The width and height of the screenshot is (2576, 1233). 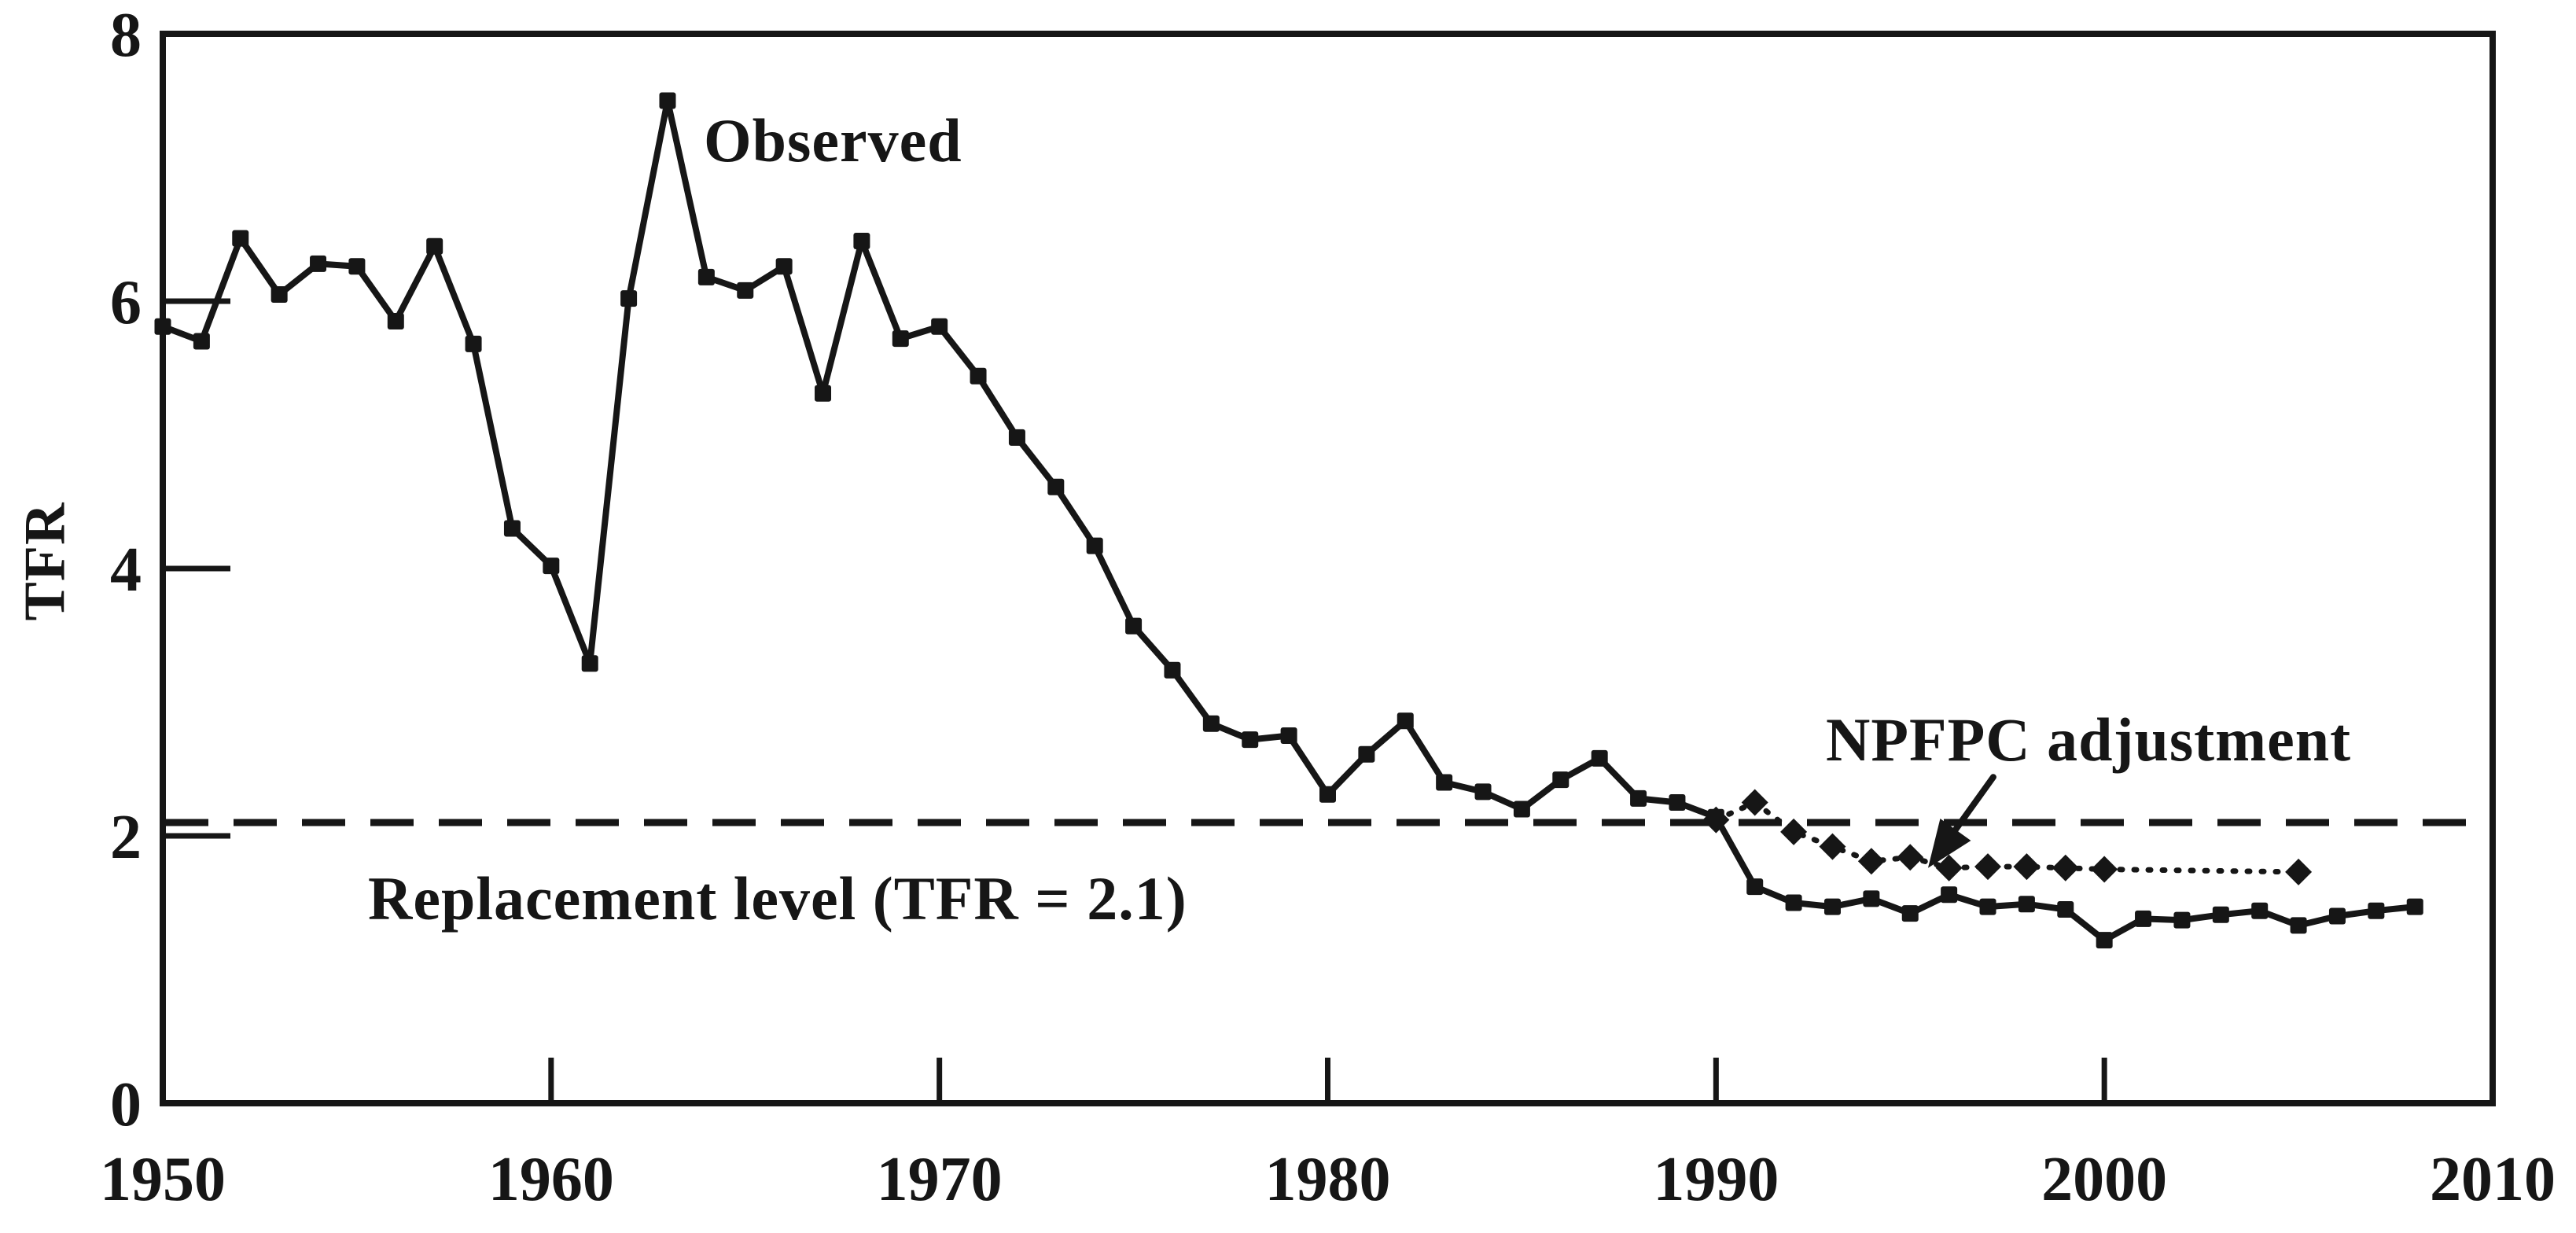 What do you see at coordinates (2008, 837) in the screenshot?
I see `npfpc-line` at bounding box center [2008, 837].